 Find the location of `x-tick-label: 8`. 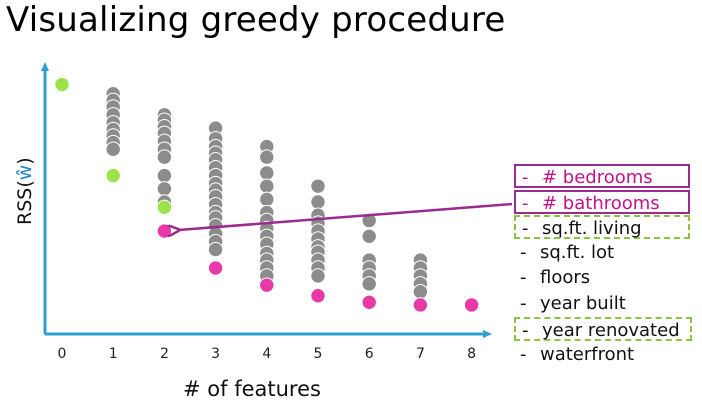

x-tick-label: 8 is located at coordinates (471, 354).